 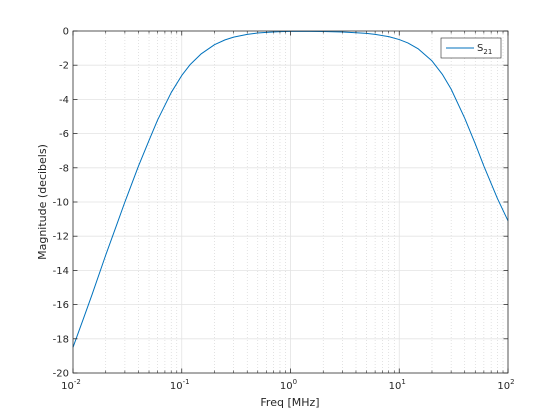 I want to click on y-tick-label: -16, so click(x=61, y=305).